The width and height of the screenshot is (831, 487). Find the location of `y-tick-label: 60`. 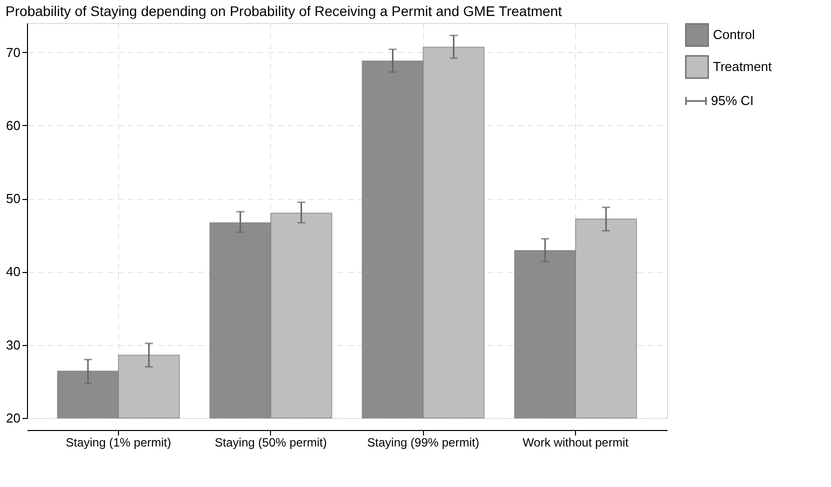

y-tick-label: 60 is located at coordinates (13, 125).